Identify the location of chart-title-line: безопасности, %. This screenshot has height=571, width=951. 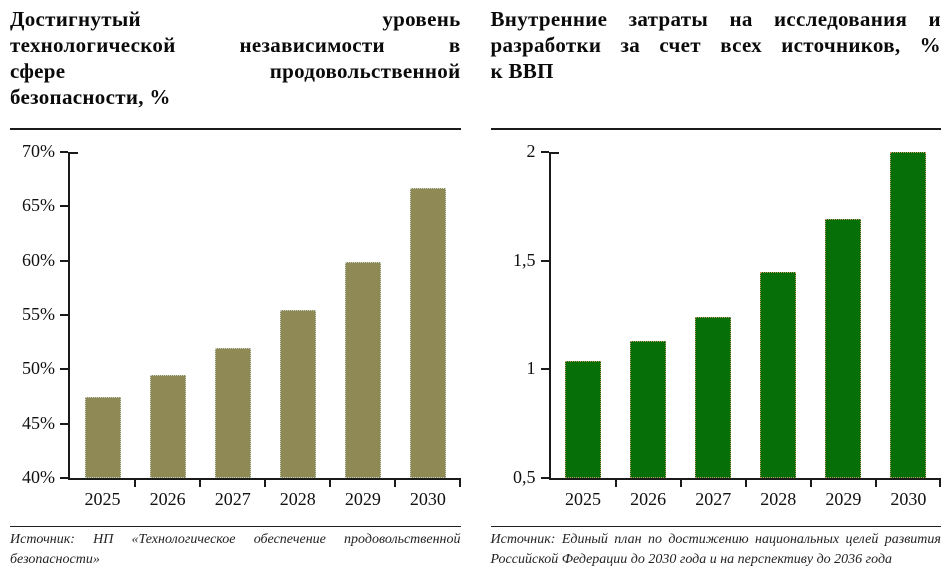
(90, 97).